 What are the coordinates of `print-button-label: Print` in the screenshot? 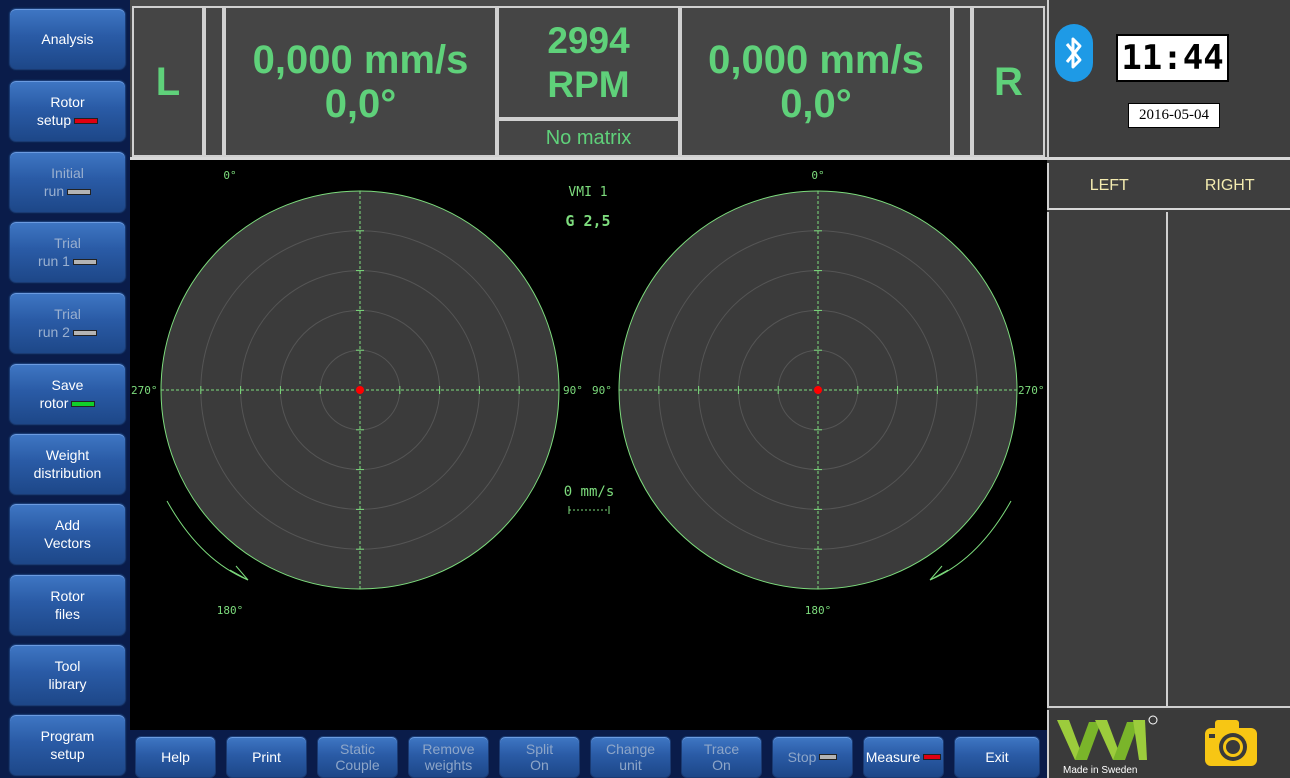 It's located at (266, 757).